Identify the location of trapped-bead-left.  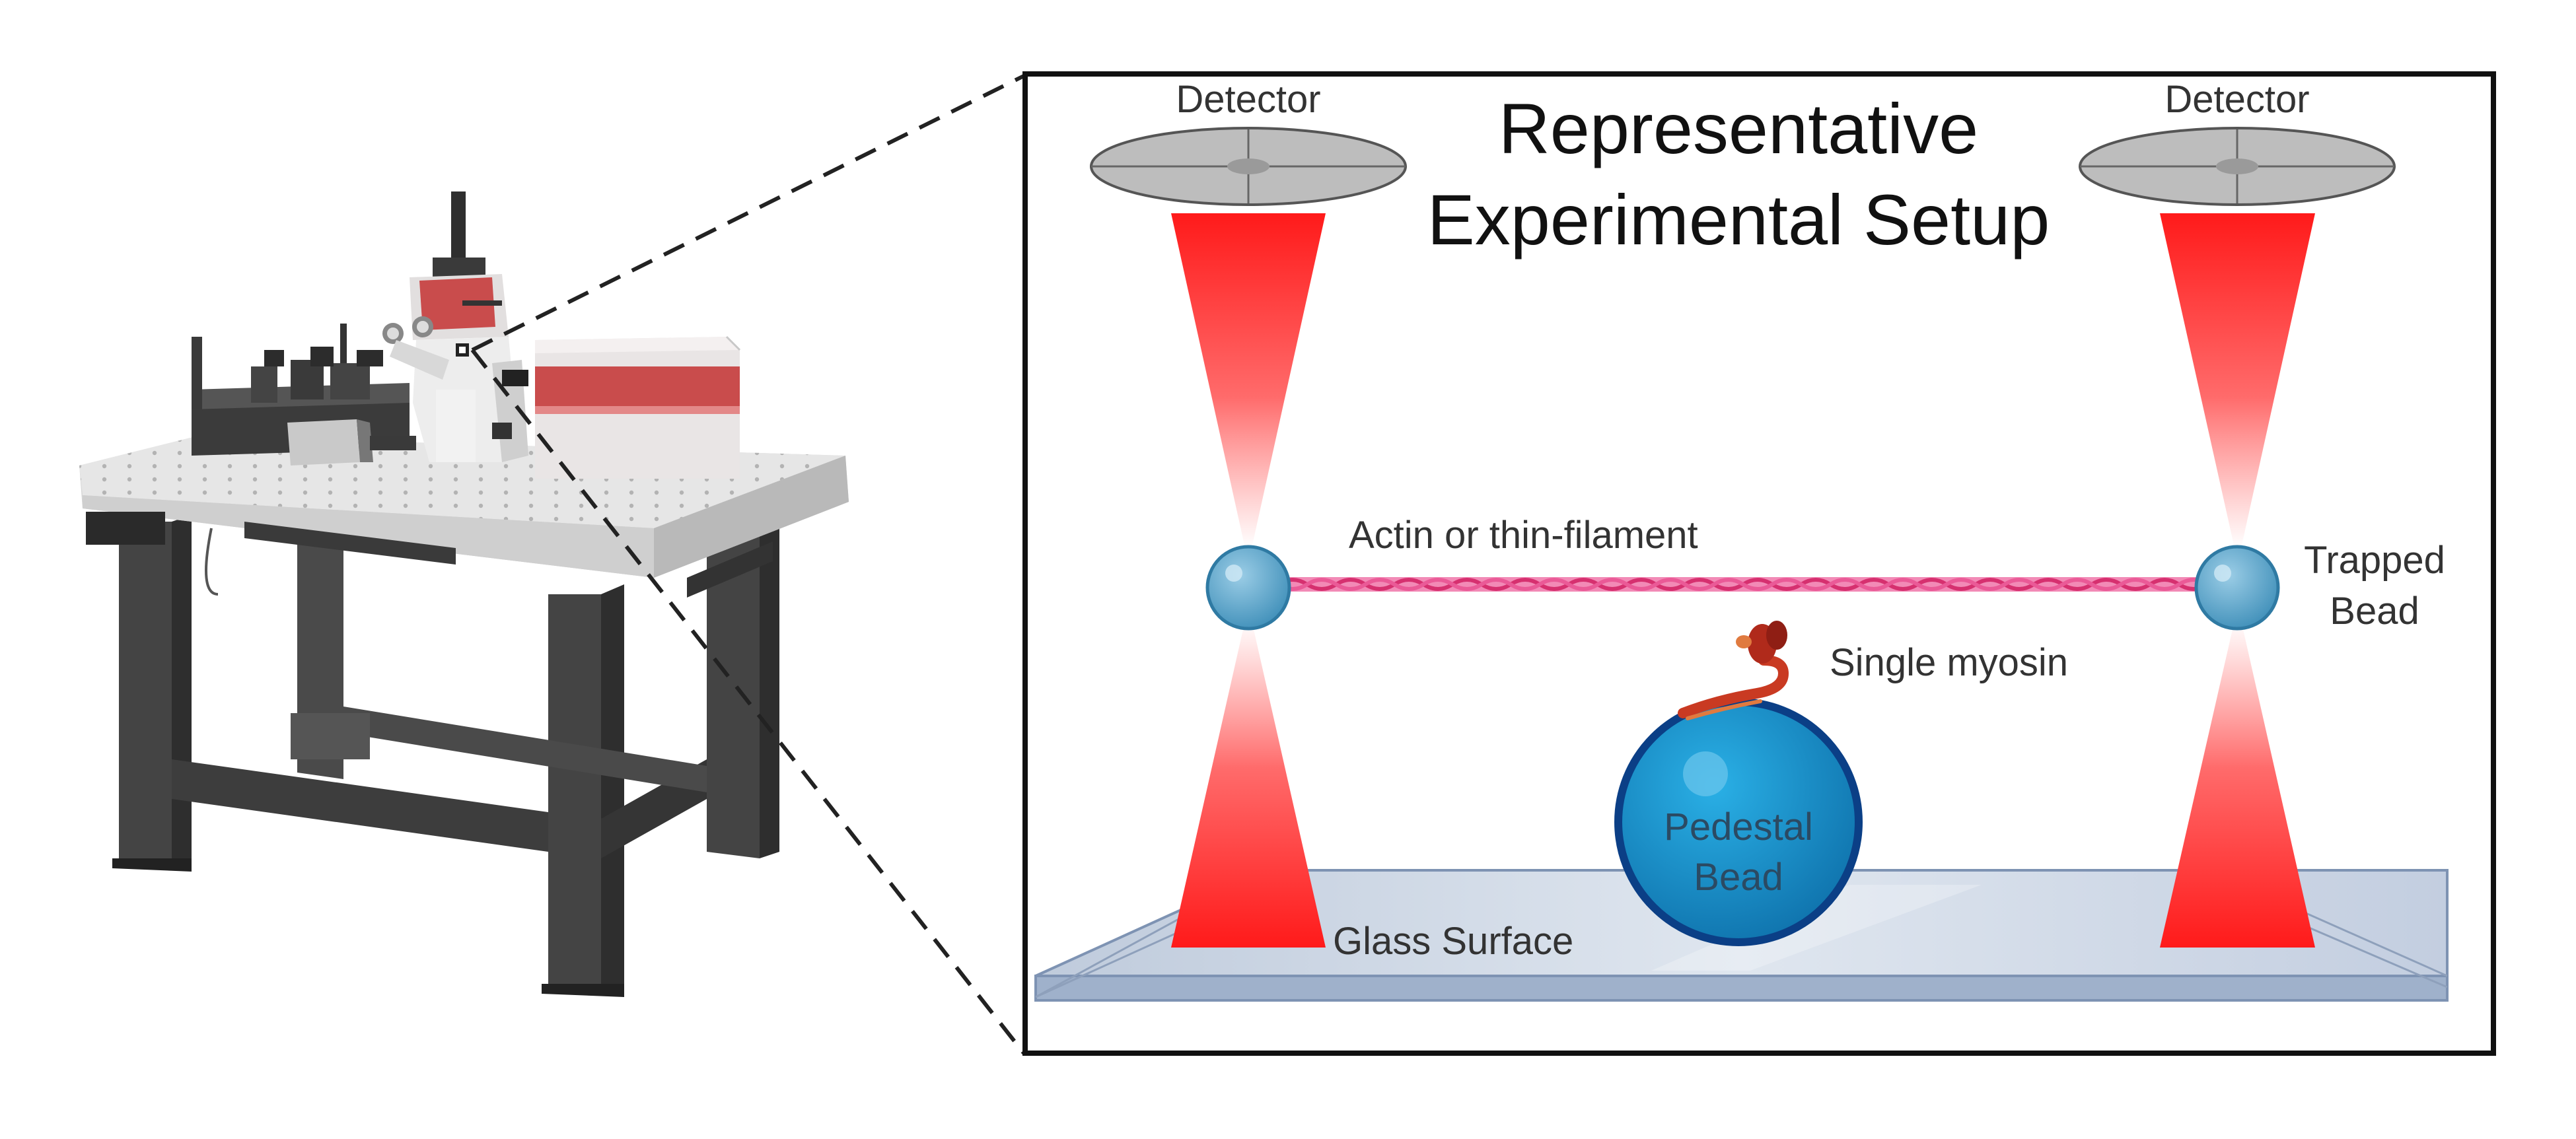
(1248, 588).